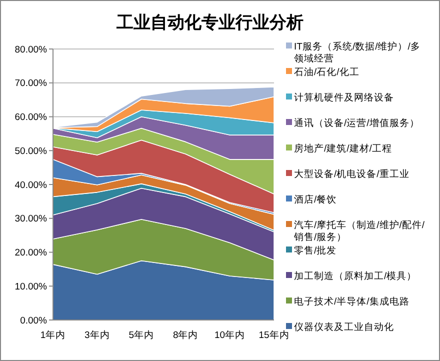  What do you see at coordinates (344, 326) in the screenshot?
I see `legend-label: 仪器仪表及工业自动化` at bounding box center [344, 326].